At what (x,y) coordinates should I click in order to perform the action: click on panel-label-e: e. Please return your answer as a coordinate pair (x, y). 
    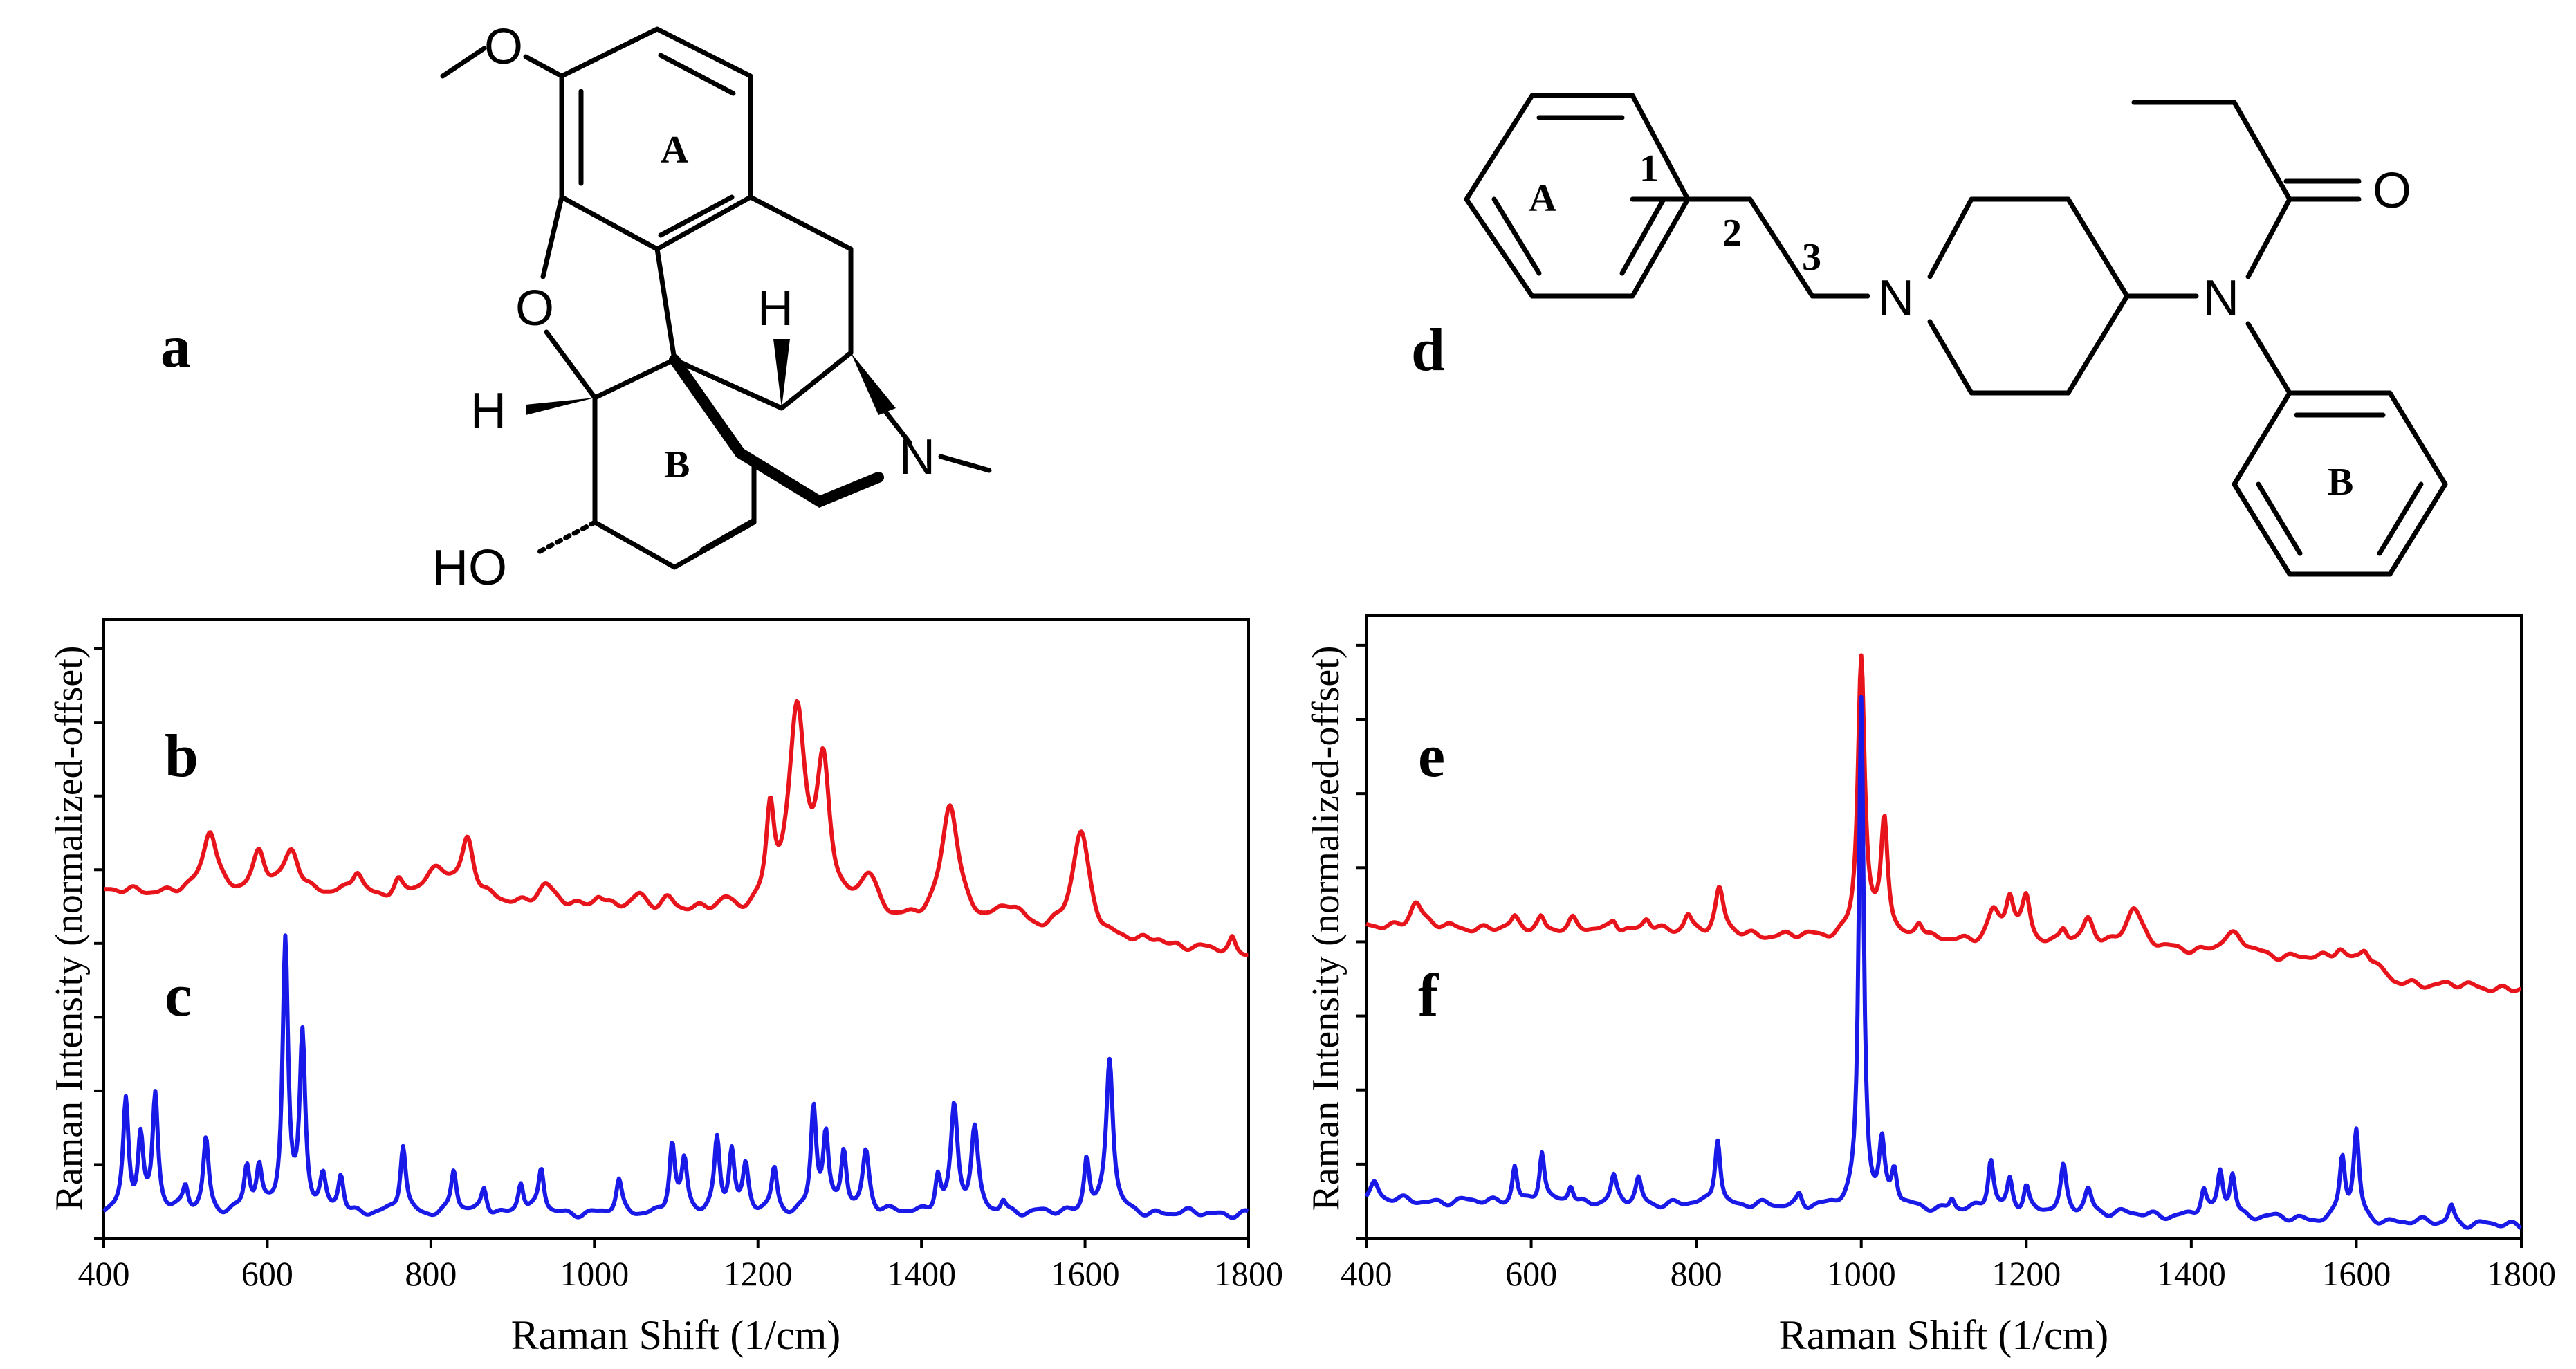
    Looking at the image, I should click on (1431, 756).